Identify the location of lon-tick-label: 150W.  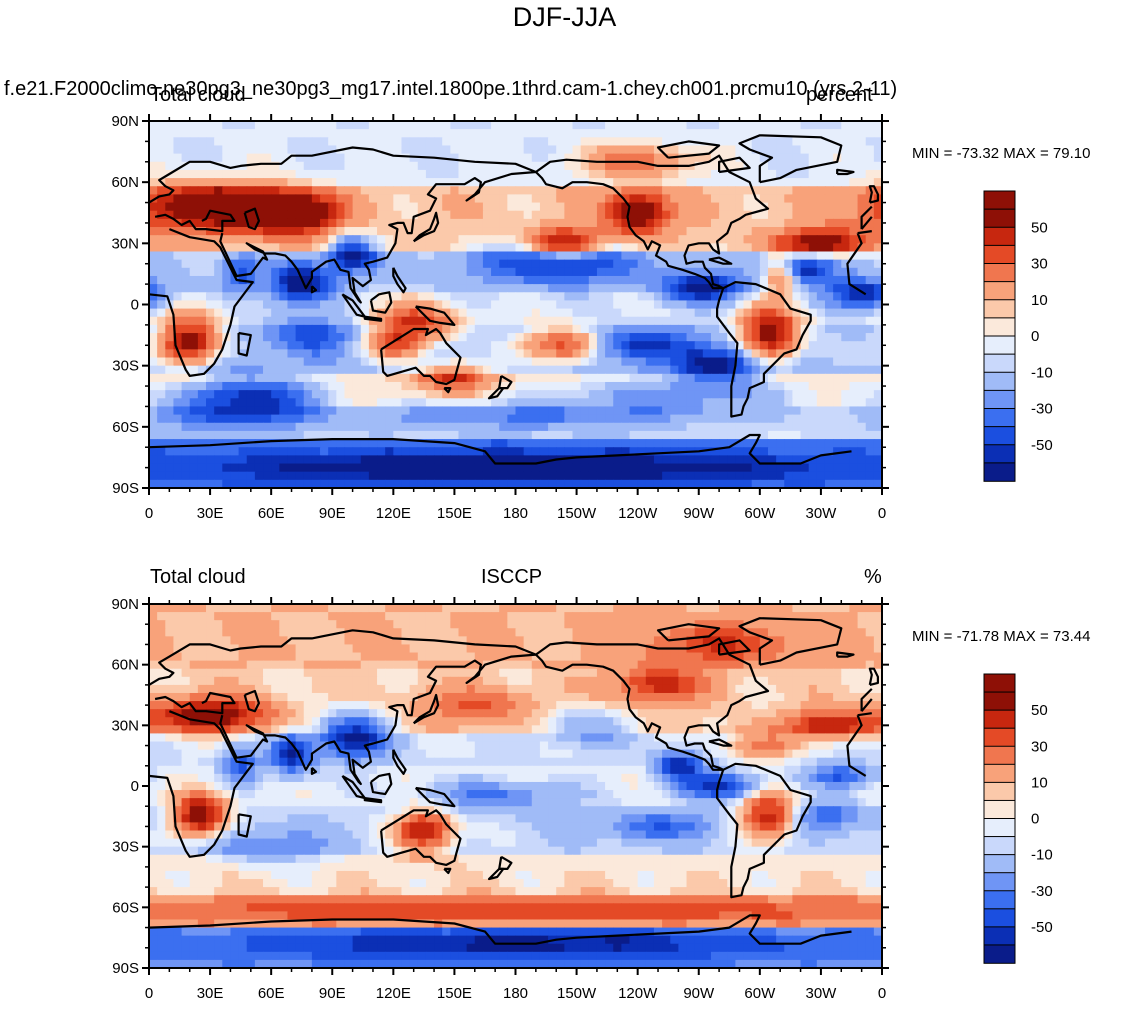
(577, 513).